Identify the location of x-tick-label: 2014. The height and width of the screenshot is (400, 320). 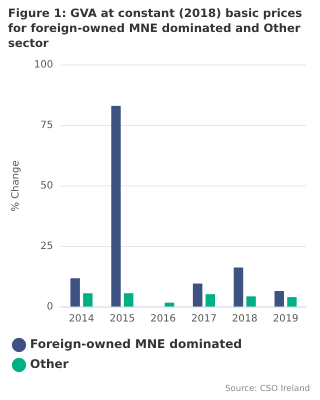
(81, 319).